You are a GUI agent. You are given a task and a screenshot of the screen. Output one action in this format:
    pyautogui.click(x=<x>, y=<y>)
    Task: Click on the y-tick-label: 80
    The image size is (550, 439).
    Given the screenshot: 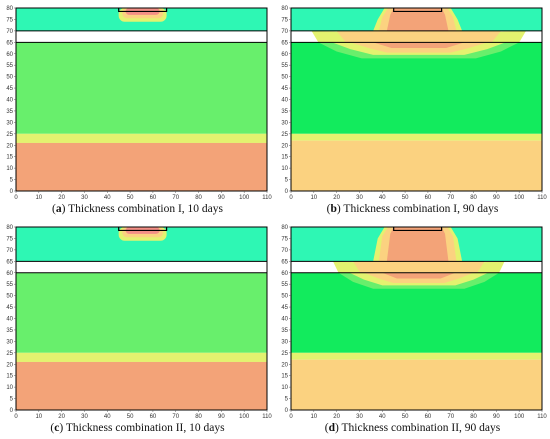 What is the action you would take?
    pyautogui.click(x=9, y=9)
    